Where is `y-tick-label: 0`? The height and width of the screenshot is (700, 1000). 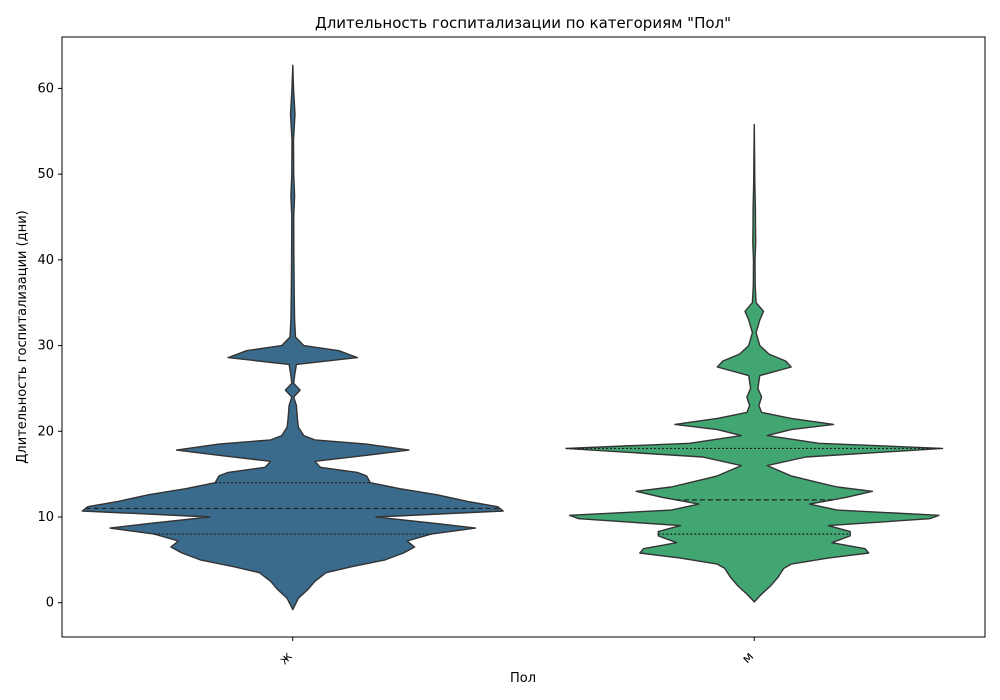
y-tick-label: 0 is located at coordinates (50, 603).